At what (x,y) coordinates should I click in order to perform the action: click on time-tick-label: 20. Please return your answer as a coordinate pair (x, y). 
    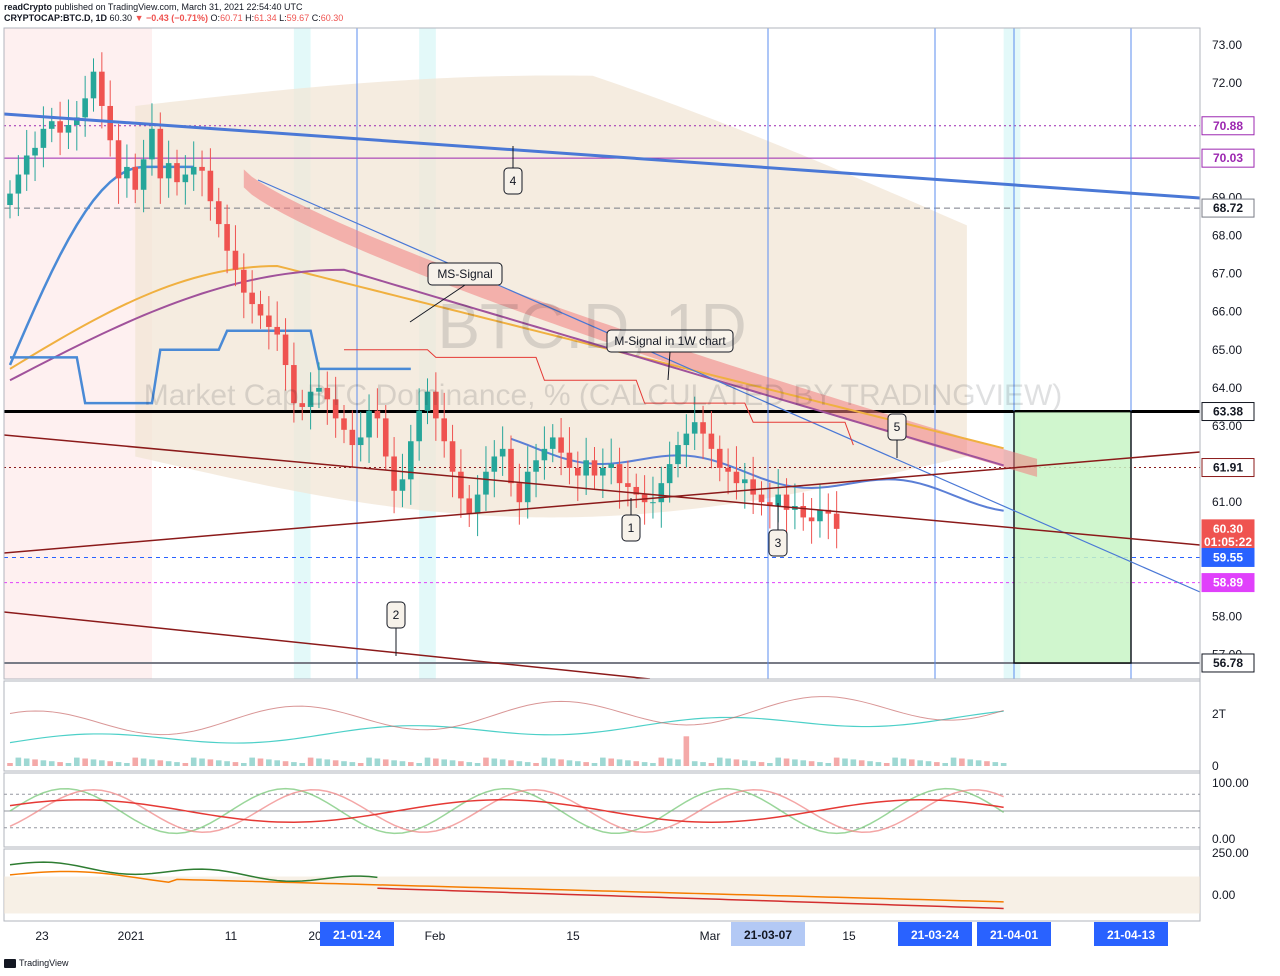
    Looking at the image, I should click on (315, 936).